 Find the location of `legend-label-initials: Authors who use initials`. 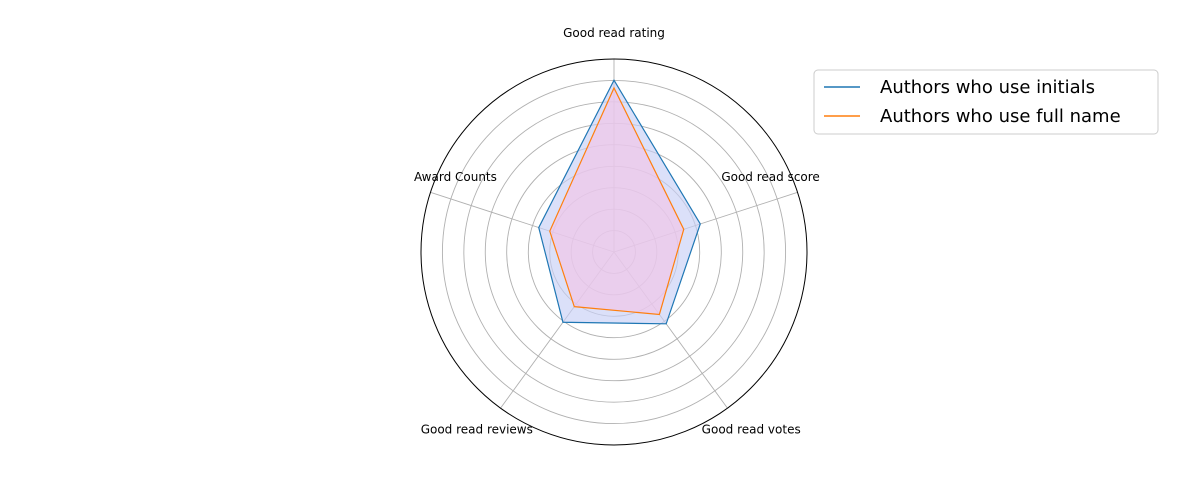

legend-label-initials: Authors who use initials is located at coordinates (987, 87).